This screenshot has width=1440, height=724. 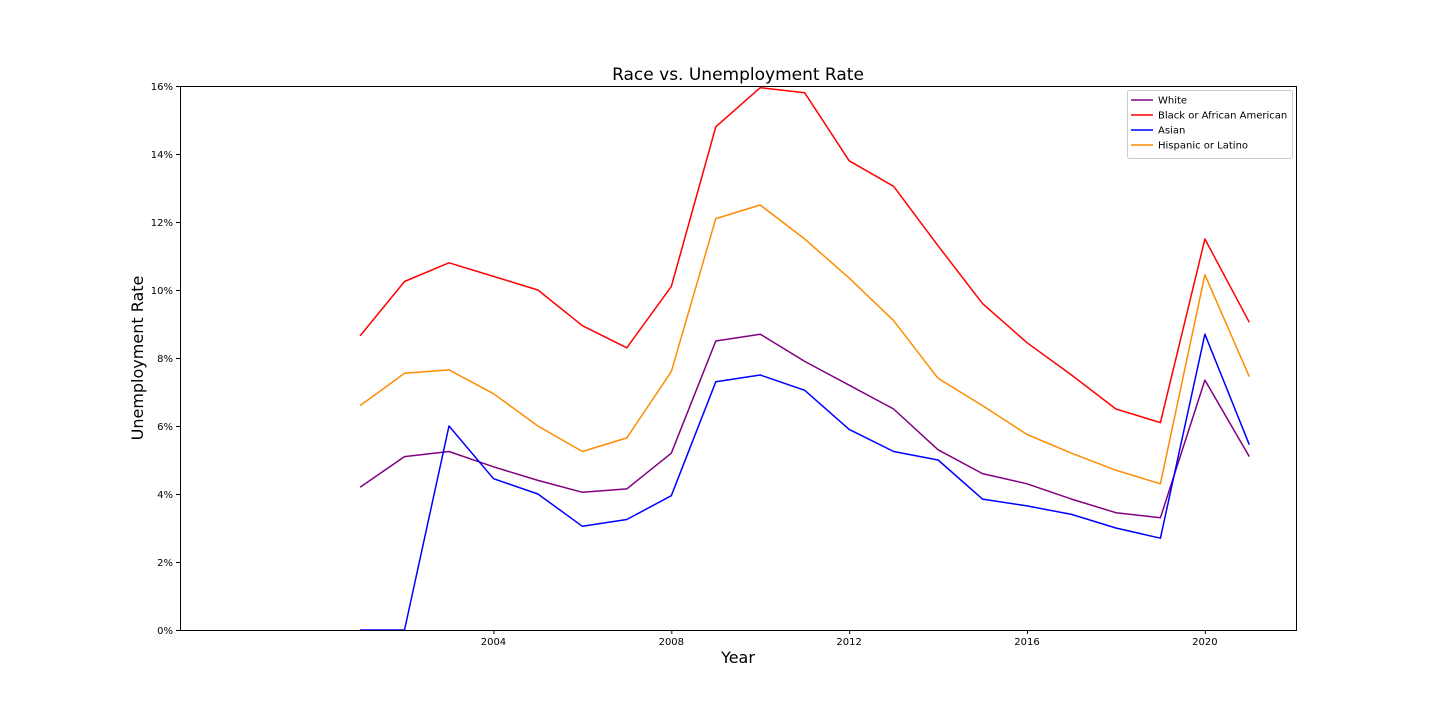 I want to click on y-tick-label: 8%, so click(x=165, y=359).